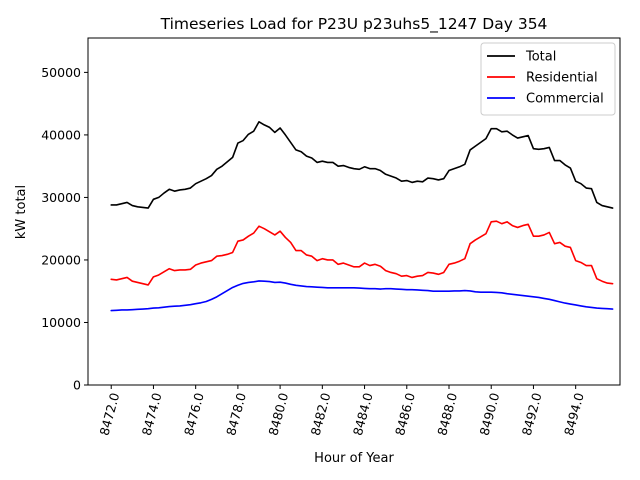 The width and height of the screenshot is (640, 480). Describe the element at coordinates (61, 134) in the screenshot. I see `y-tick-label: 40000` at that location.